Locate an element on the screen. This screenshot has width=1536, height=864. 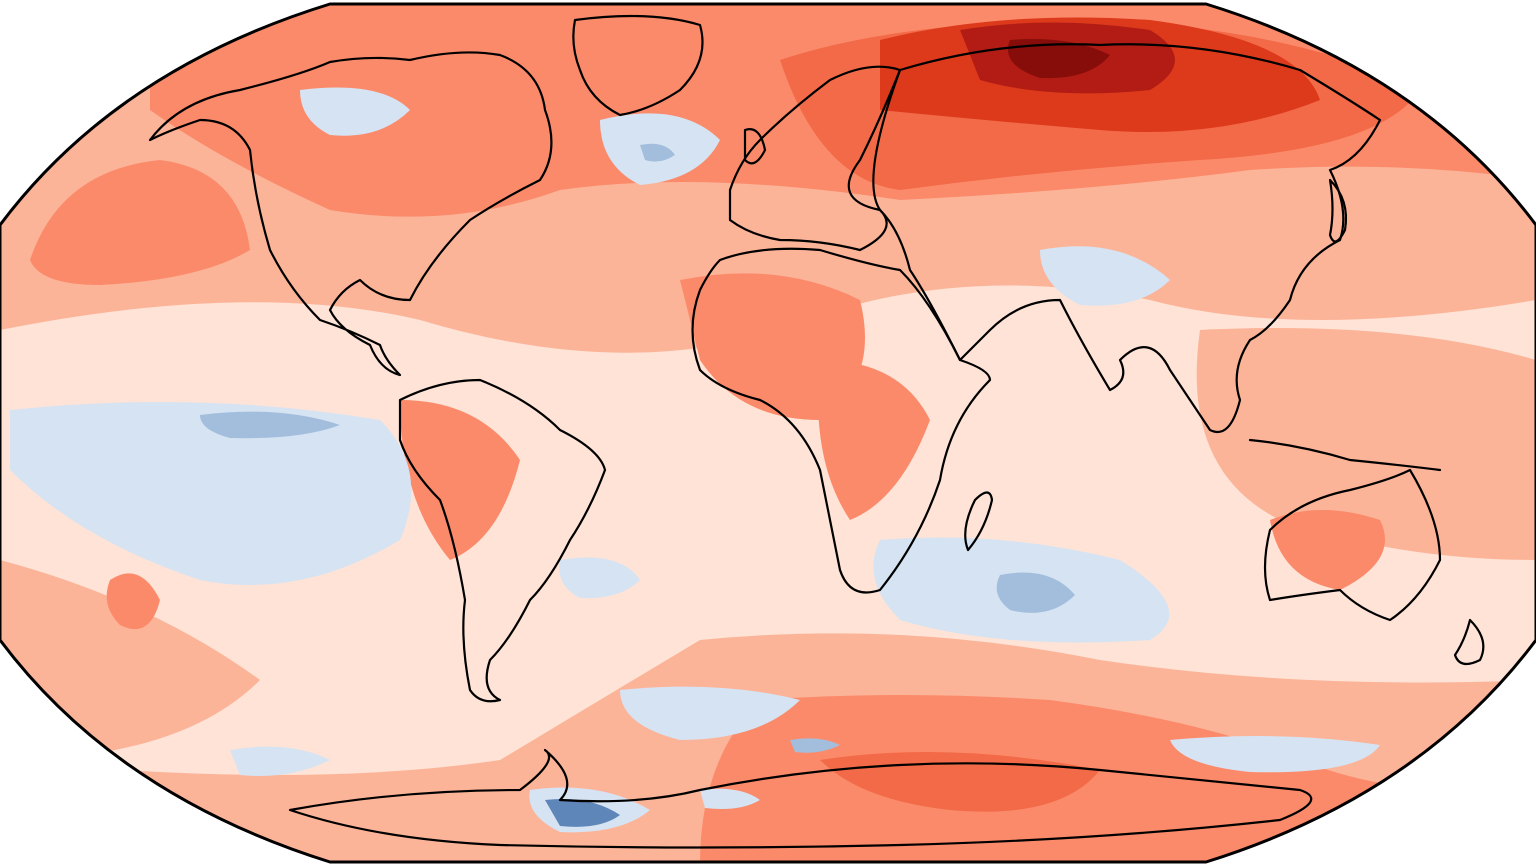
coastline-south-america is located at coordinates (502, 540).